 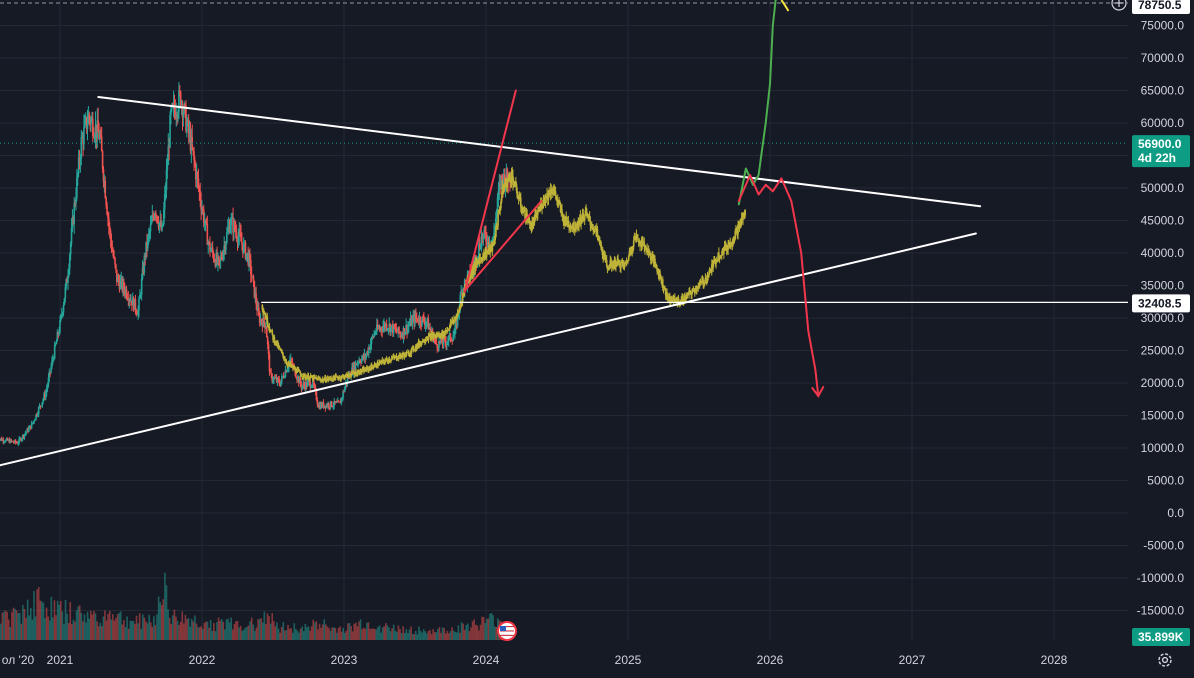 What do you see at coordinates (1163, 546) in the screenshot?
I see `price-tick-label: -5000.0` at bounding box center [1163, 546].